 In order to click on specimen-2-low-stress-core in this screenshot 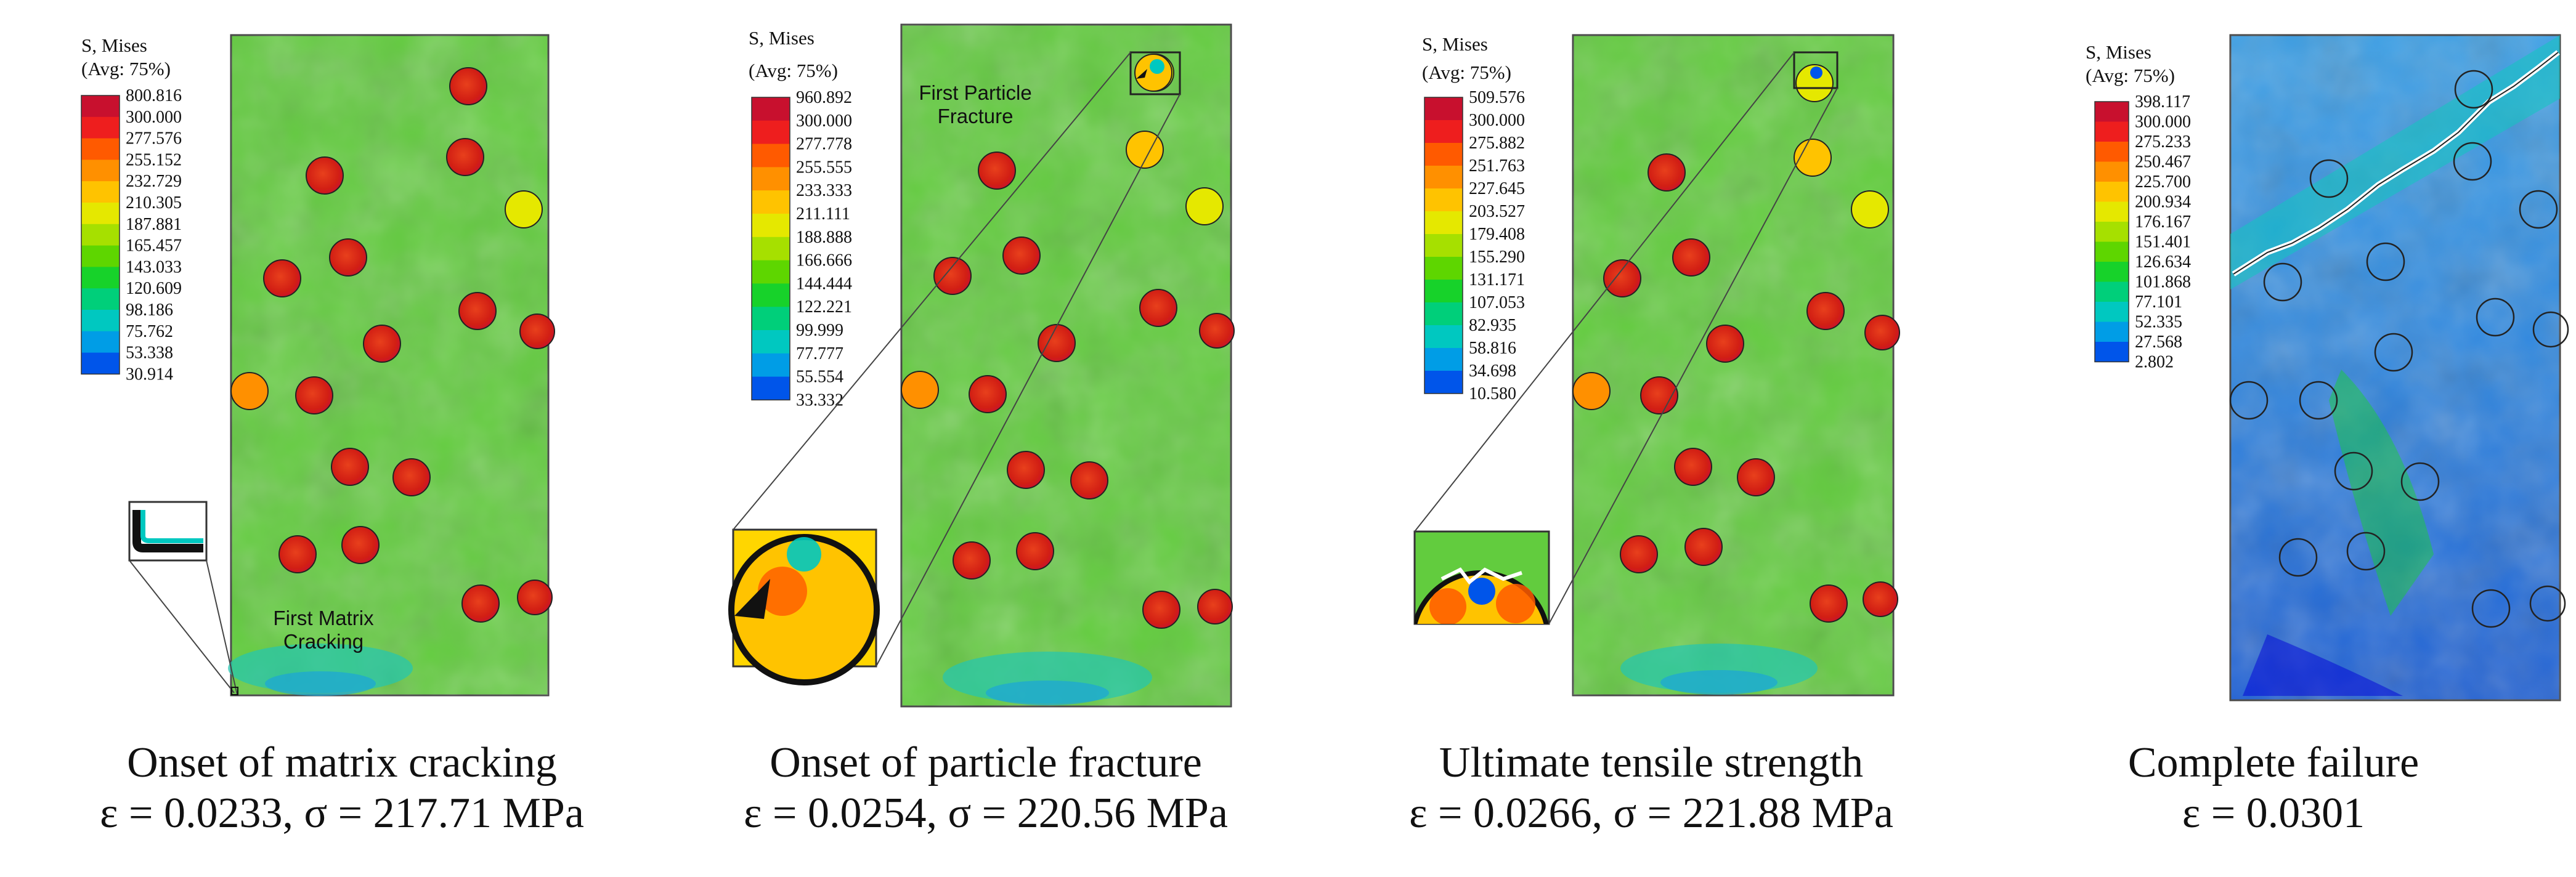, I will do `click(1047, 693)`.